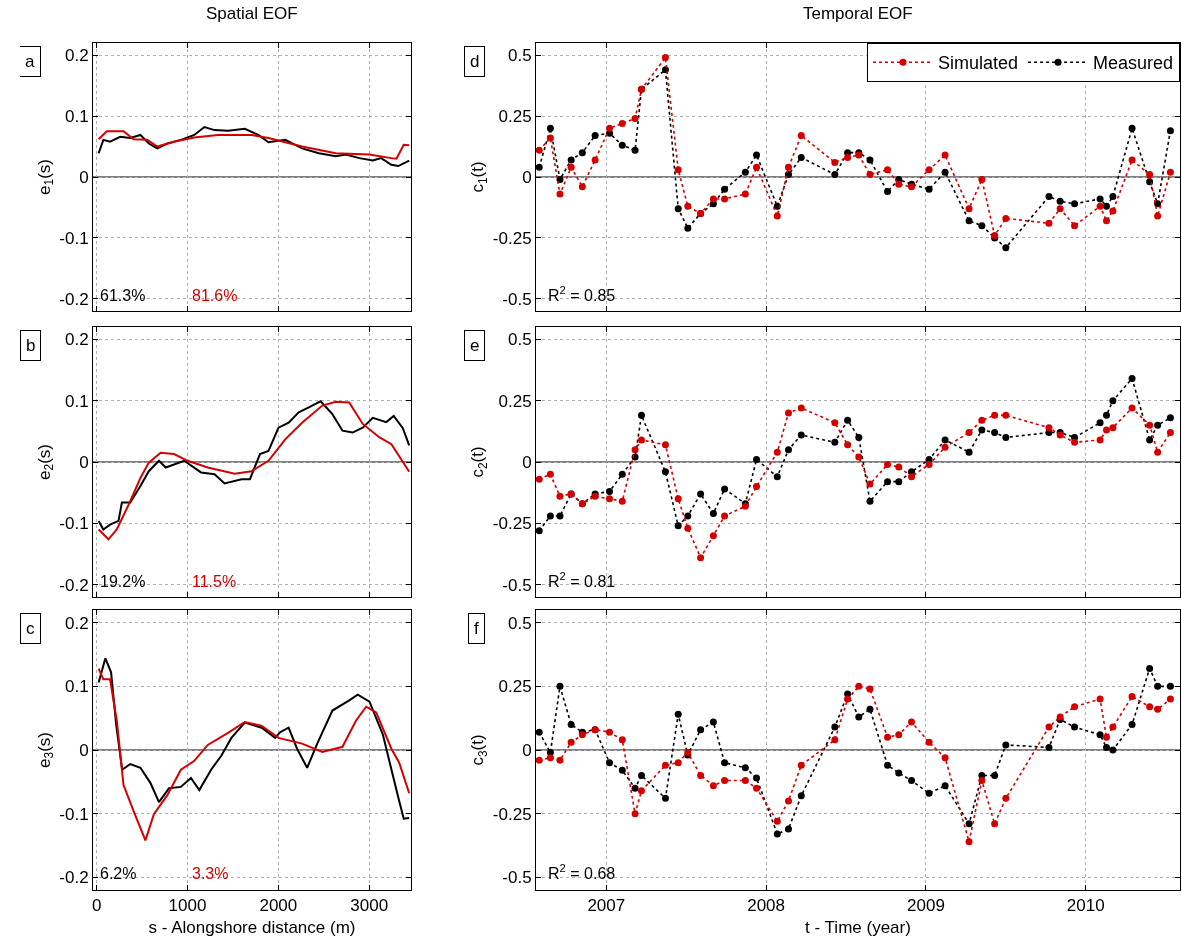  I want to click on x-tick-label: 2010, so click(1085, 906).